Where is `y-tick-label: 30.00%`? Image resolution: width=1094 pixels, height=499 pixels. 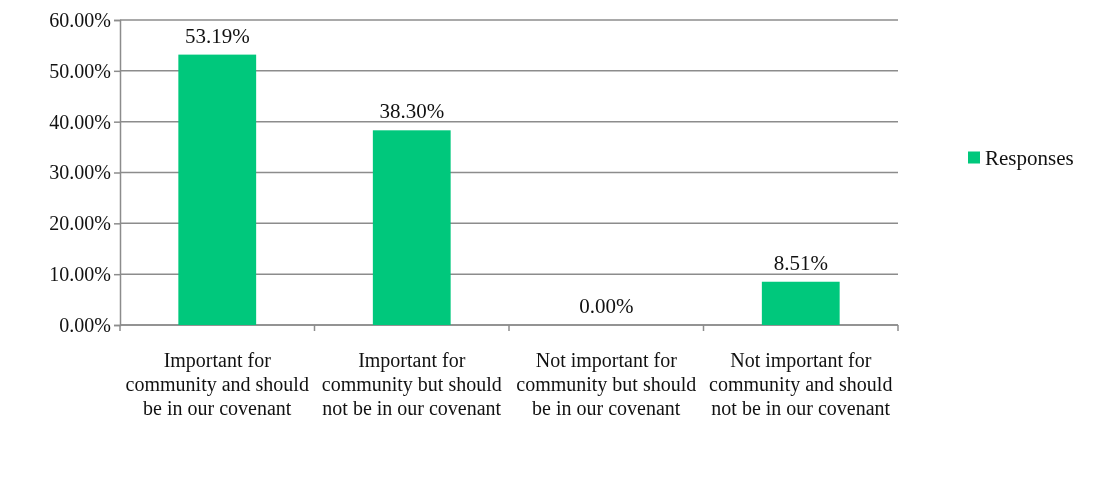 y-tick-label: 30.00% is located at coordinates (80, 172).